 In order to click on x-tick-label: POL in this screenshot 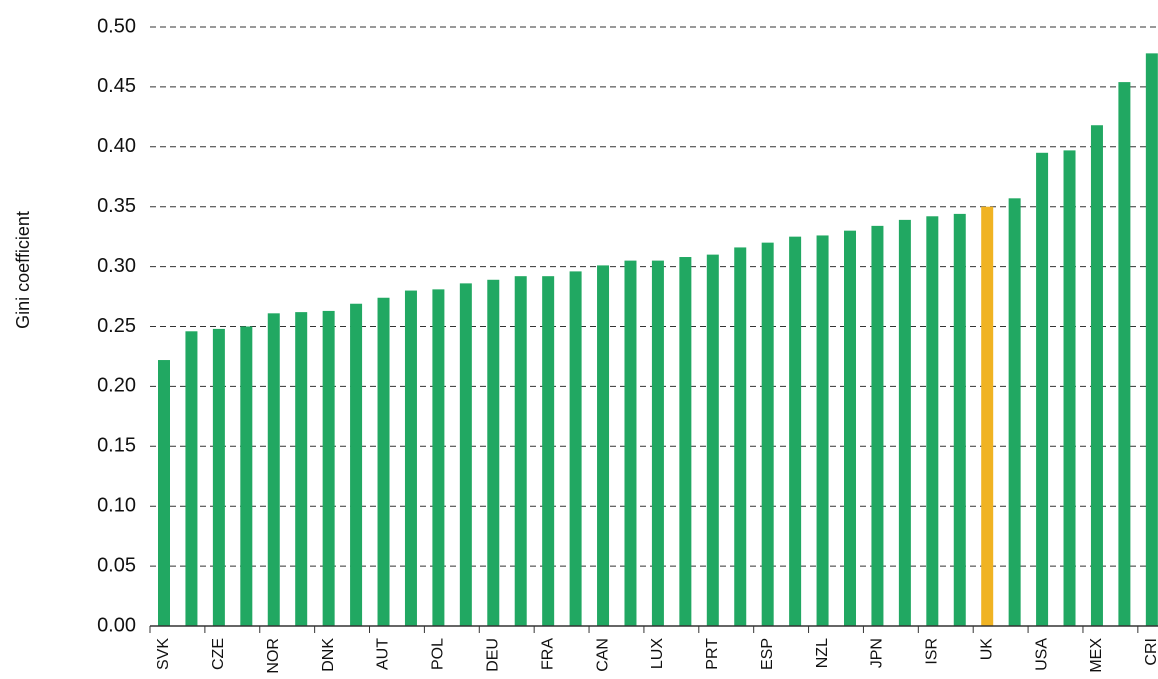, I will do `click(438, 654)`.